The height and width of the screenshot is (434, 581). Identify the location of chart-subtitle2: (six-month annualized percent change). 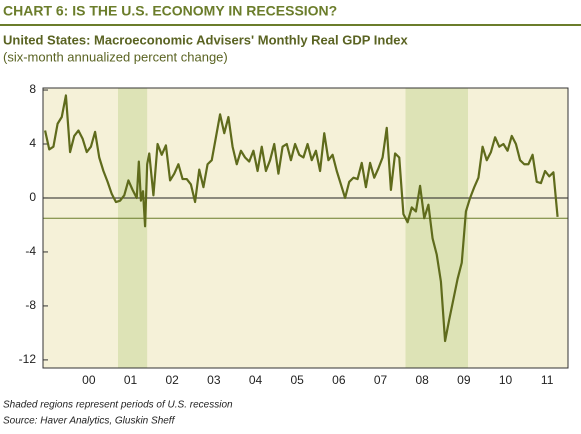
(115, 56).